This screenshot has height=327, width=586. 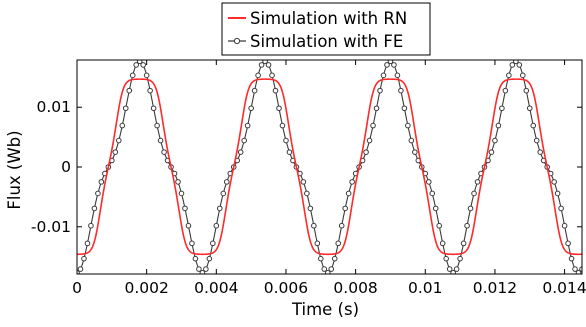 I want to click on x-tick-label: 0.012, so click(x=495, y=288).